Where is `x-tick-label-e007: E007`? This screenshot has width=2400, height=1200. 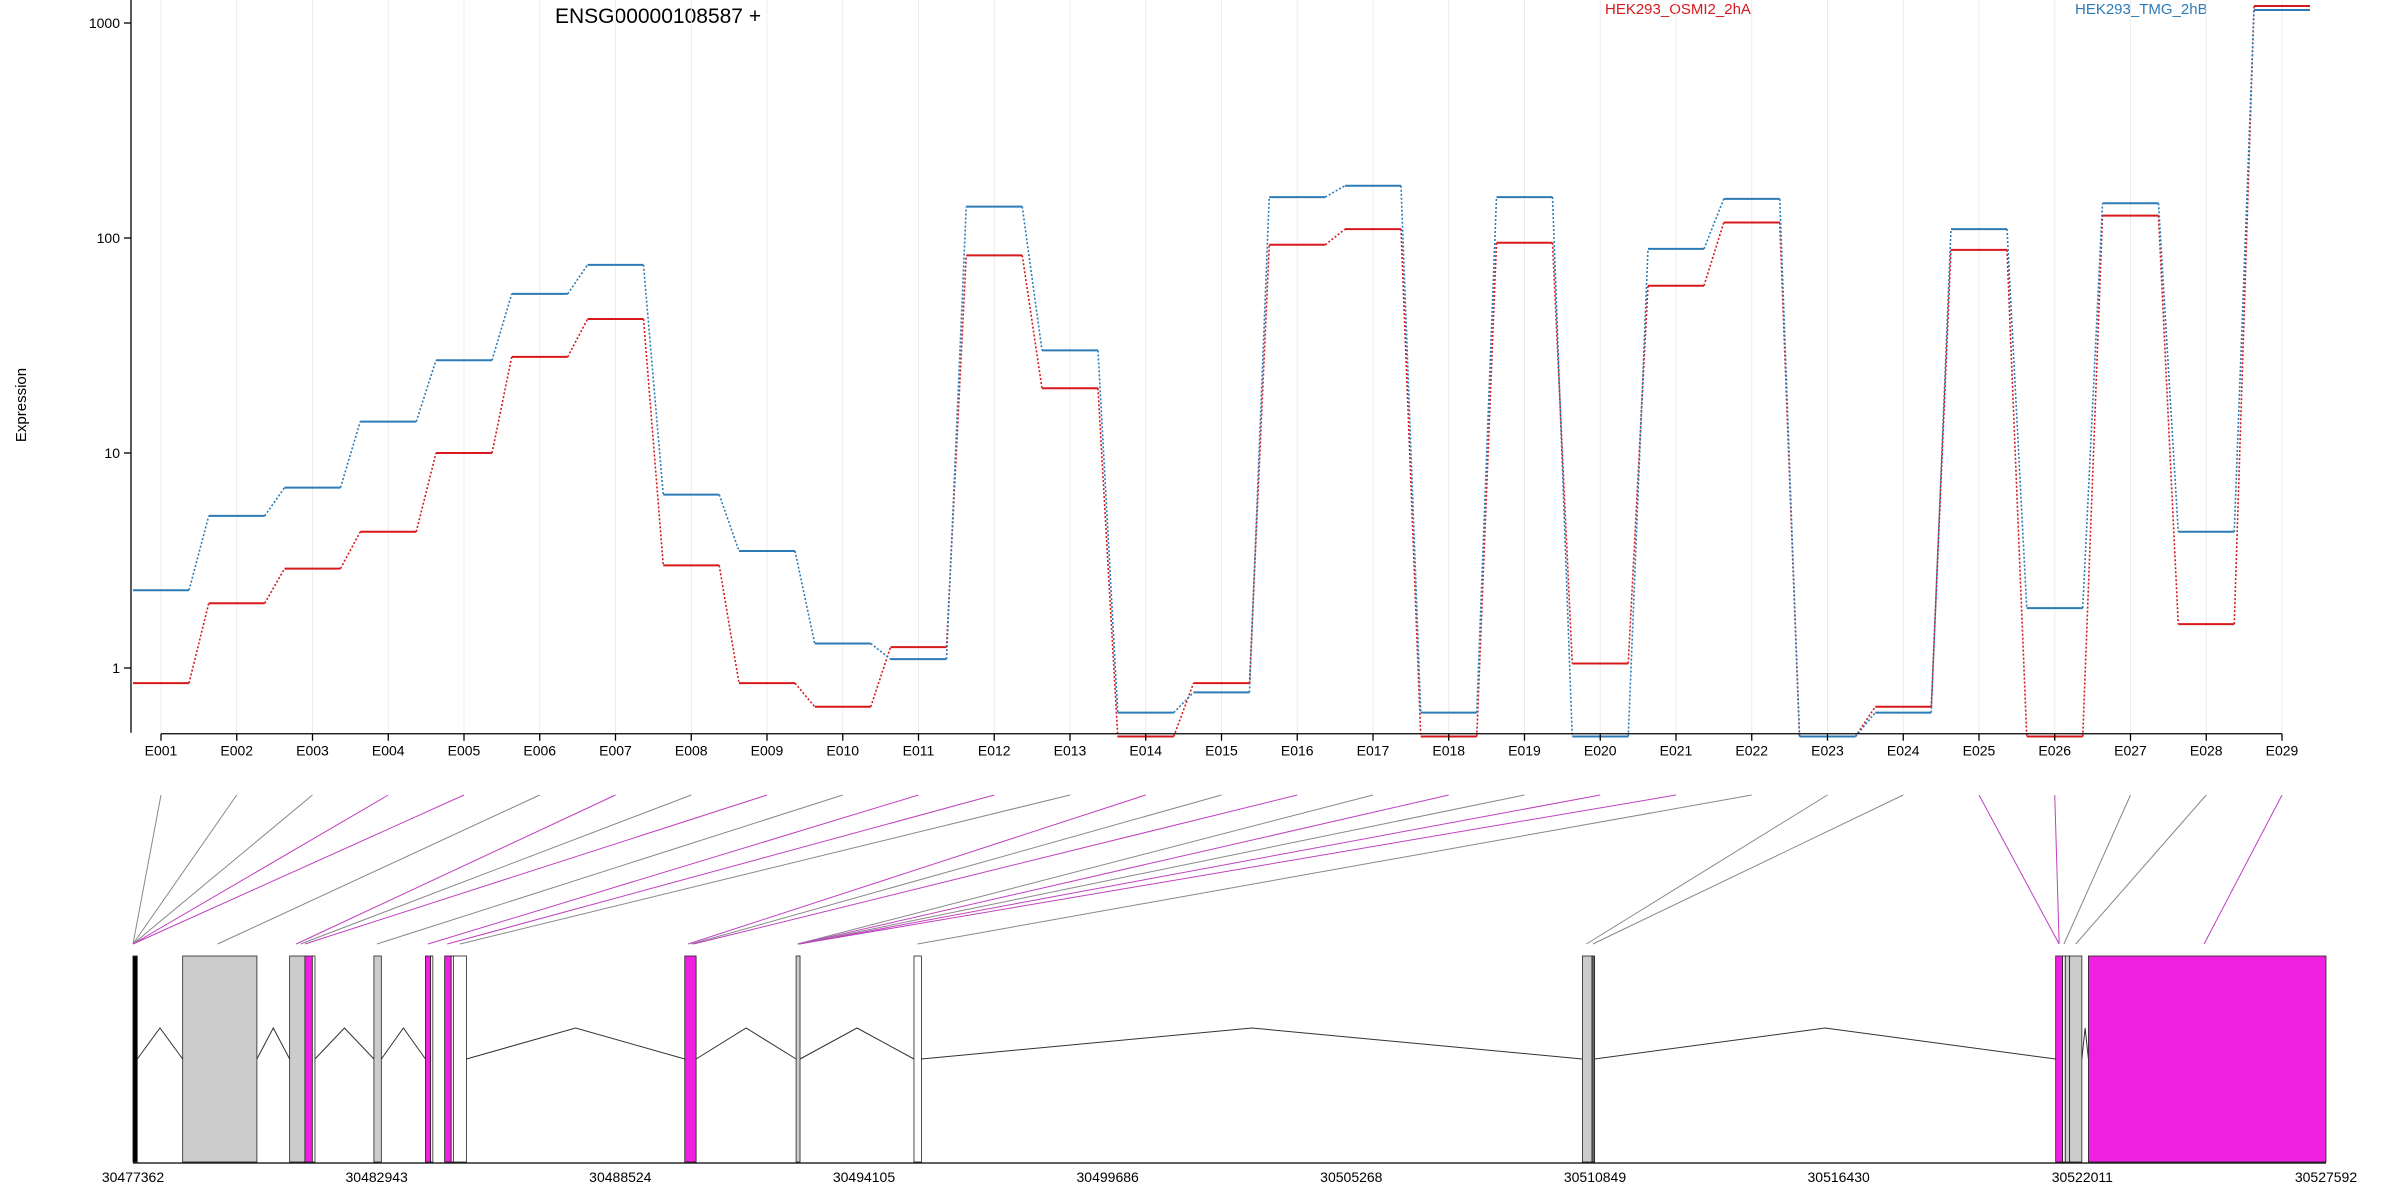 x-tick-label-e007: E007 is located at coordinates (615, 751).